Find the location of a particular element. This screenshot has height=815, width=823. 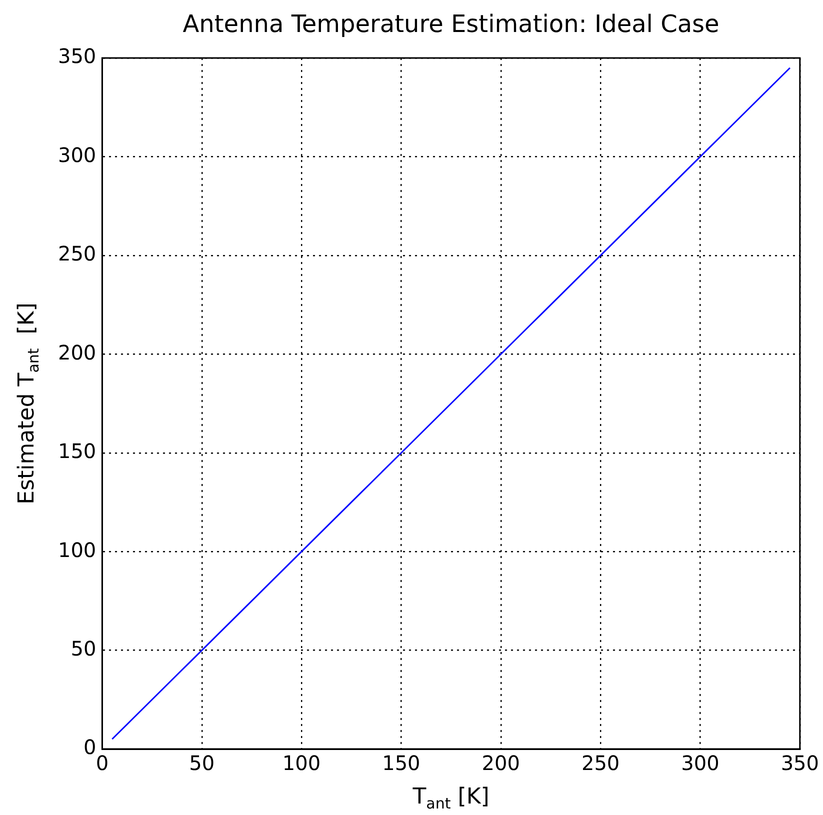

y-tick-label: 200 is located at coordinates (77, 352).